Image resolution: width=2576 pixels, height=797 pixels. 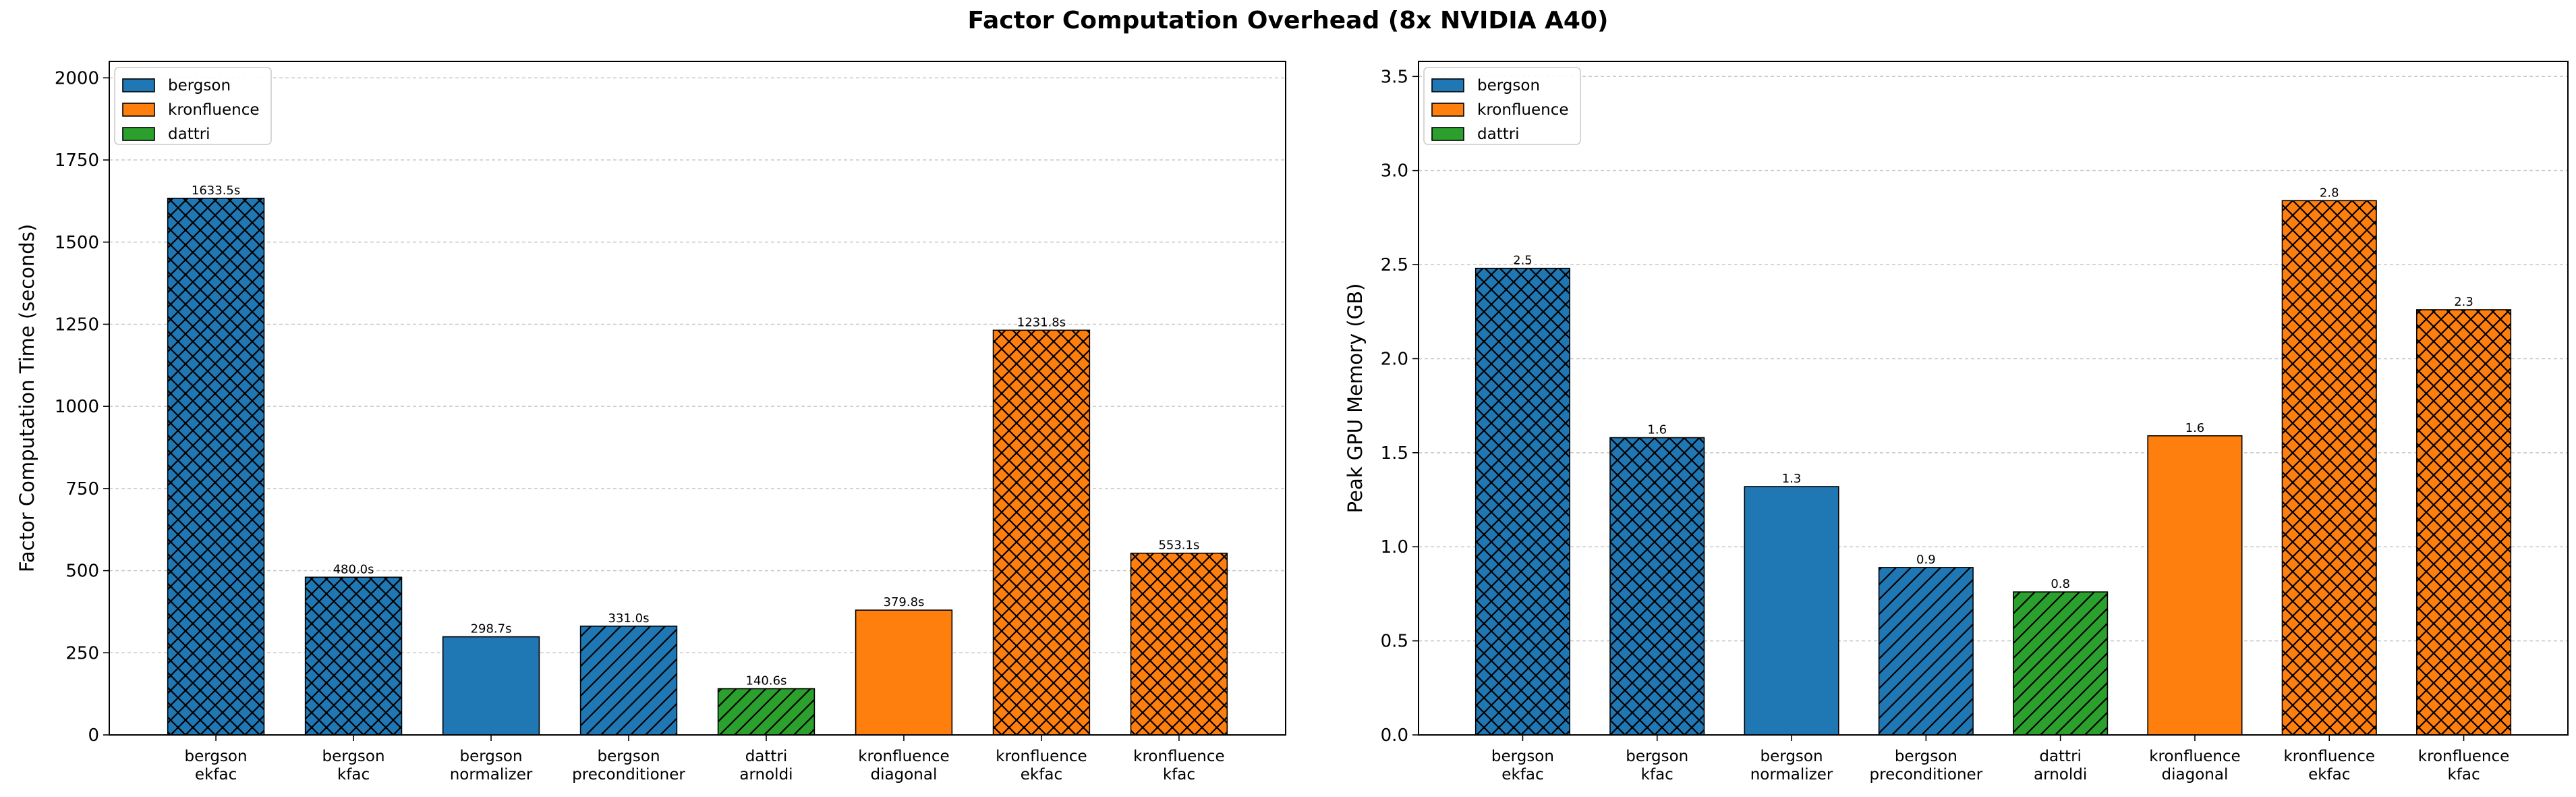 What do you see at coordinates (1394, 171) in the screenshot?
I see `y-tick-label: 3.0` at bounding box center [1394, 171].